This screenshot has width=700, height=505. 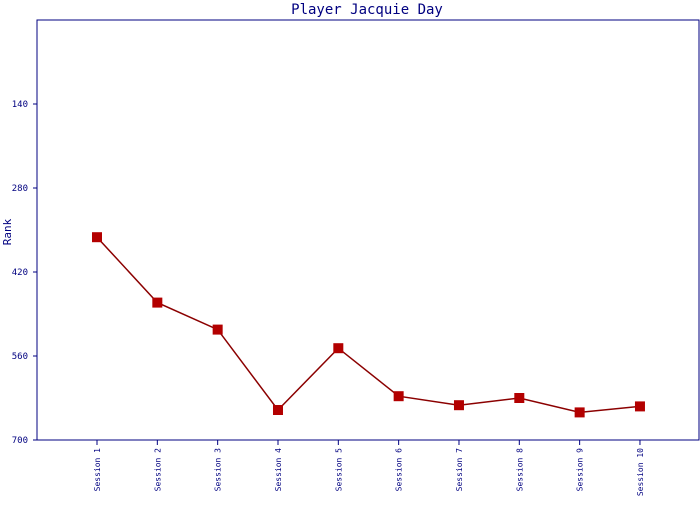 I want to click on y-tick-label: 280, so click(x=20, y=189).